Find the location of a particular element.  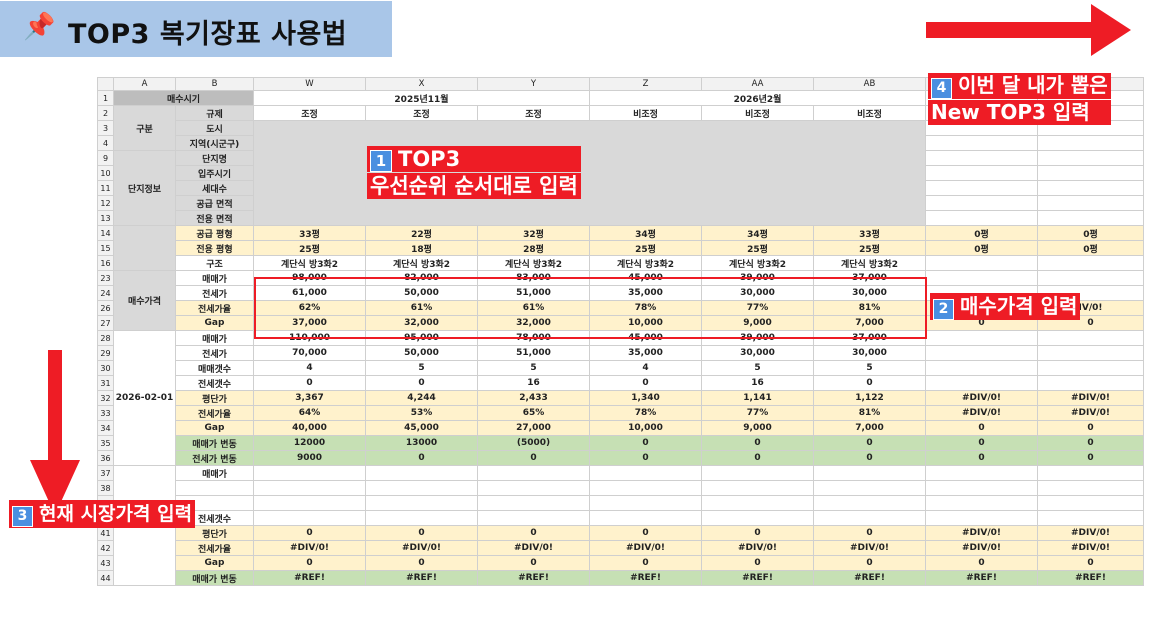

row-label: 공급 평형 is located at coordinates (214, 233).